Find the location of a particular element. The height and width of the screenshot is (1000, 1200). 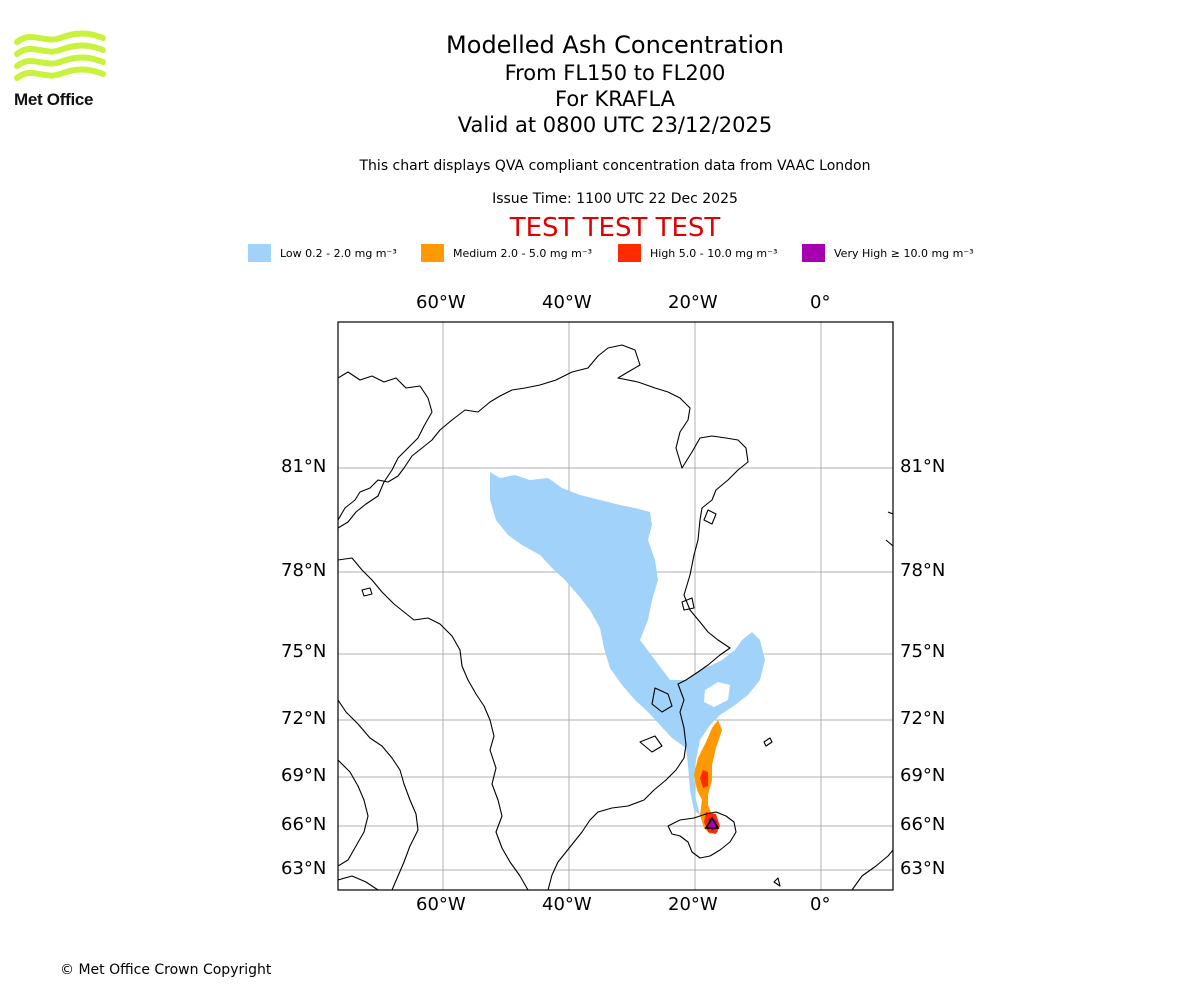

legend-item-medium: Medium 2.0 - 5.0 mg m⁻³ is located at coordinates (506, 253).